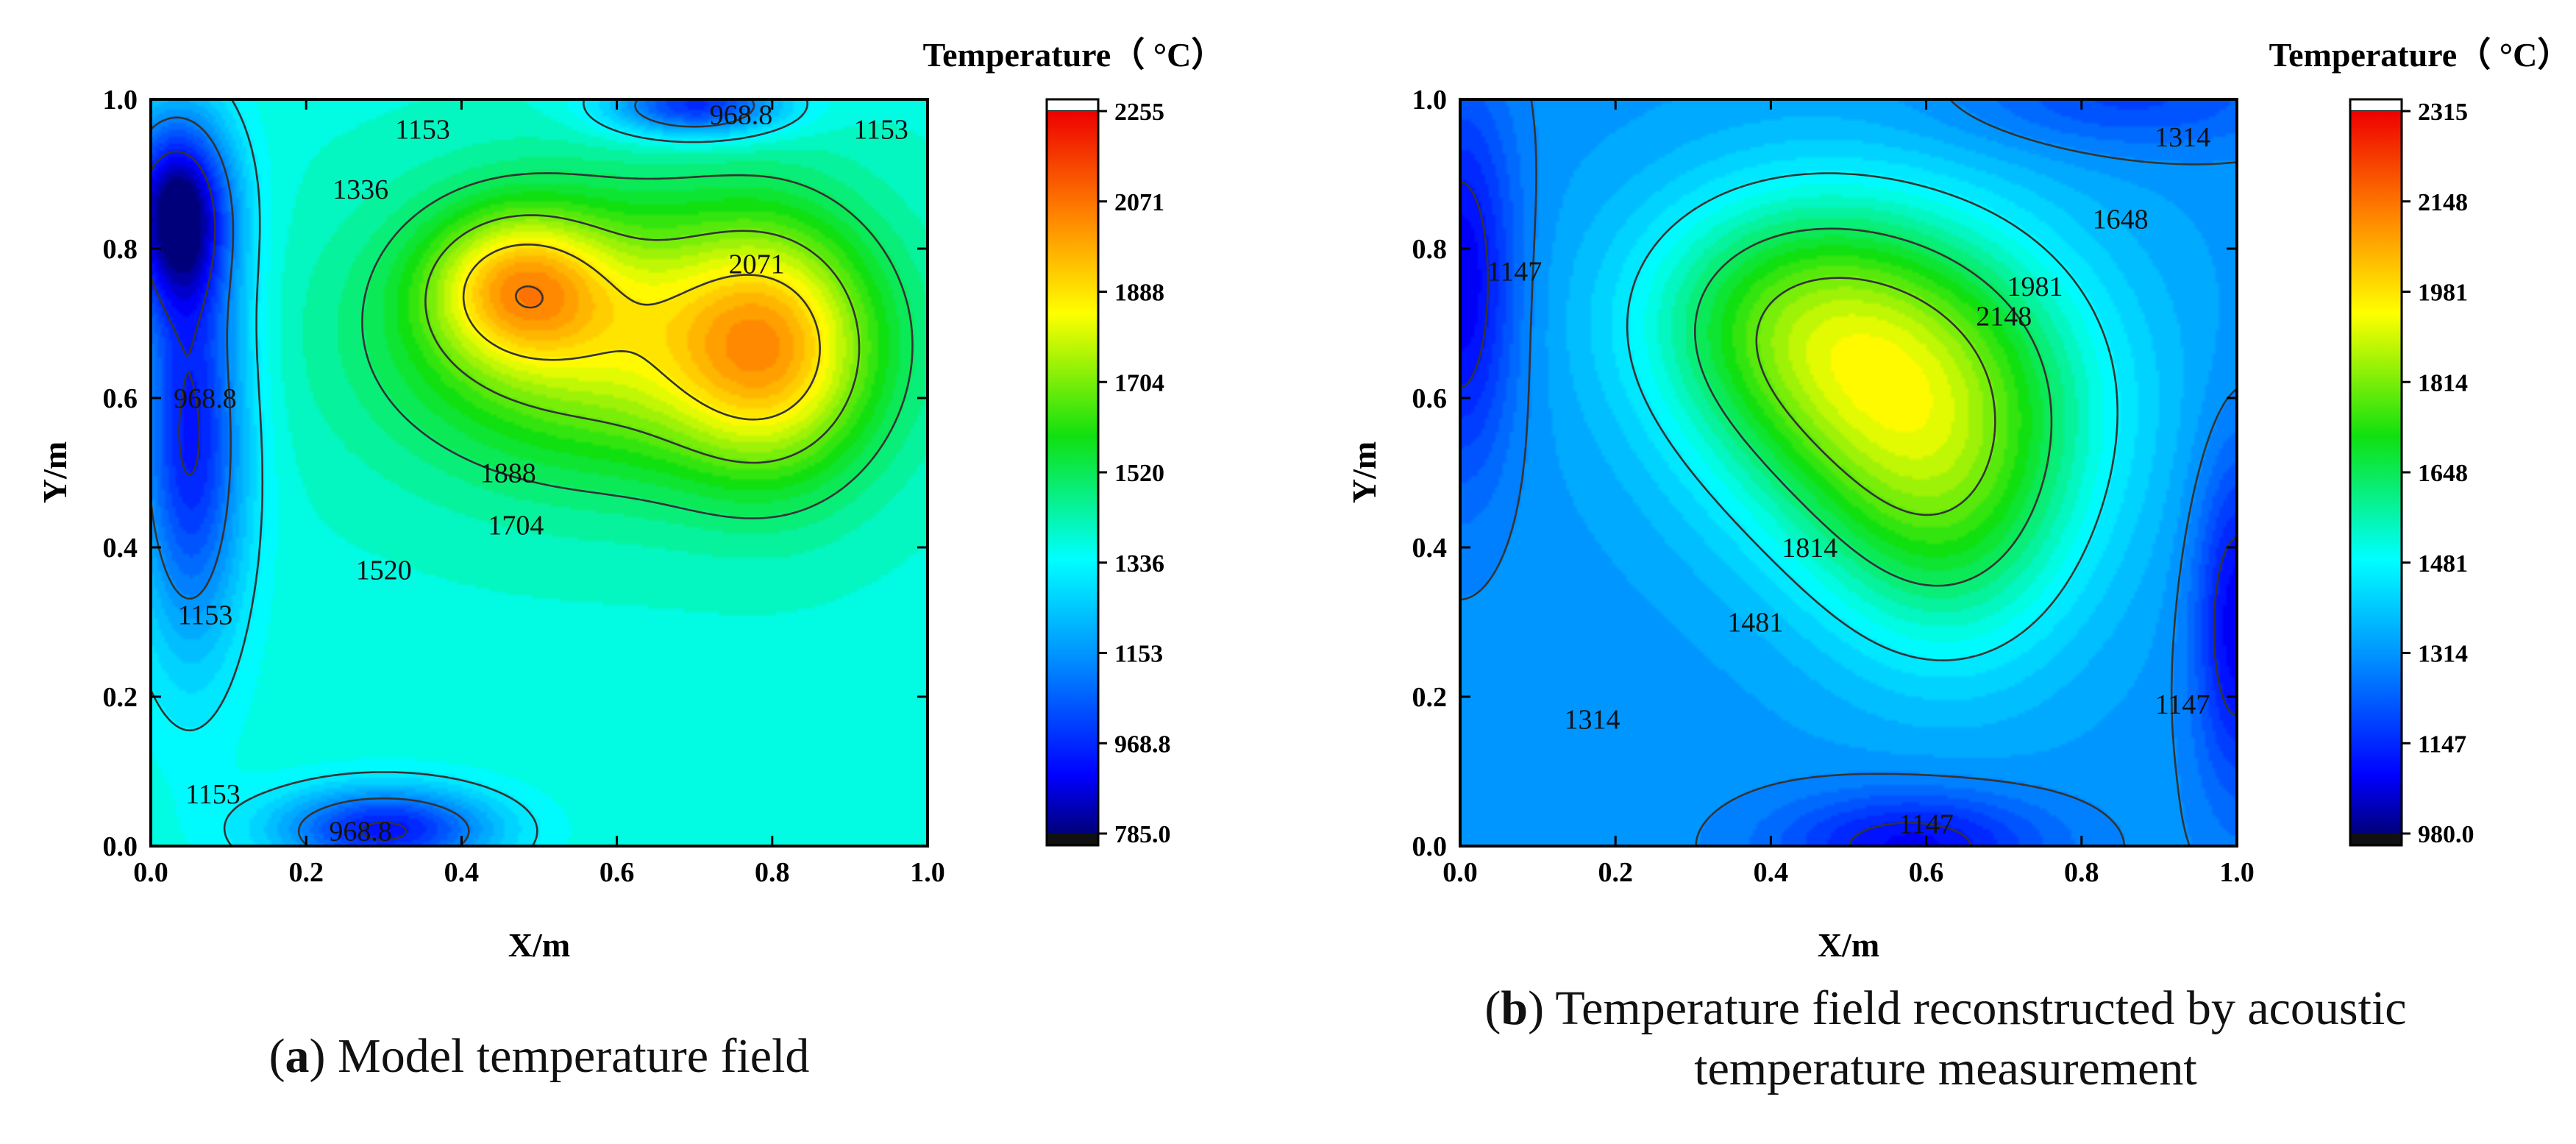 The height and width of the screenshot is (1144, 2576). What do you see at coordinates (205, 615) in the screenshot?
I see `contour-label-a-1: 1153` at bounding box center [205, 615].